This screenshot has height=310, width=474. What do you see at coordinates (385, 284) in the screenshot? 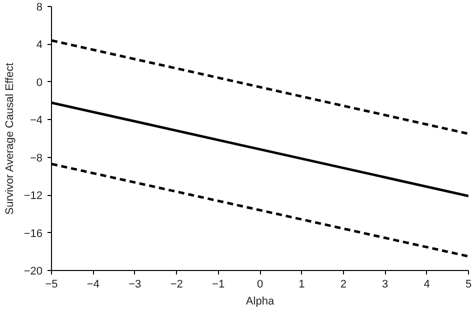
I see `x-tick-label: 3` at bounding box center [385, 284].